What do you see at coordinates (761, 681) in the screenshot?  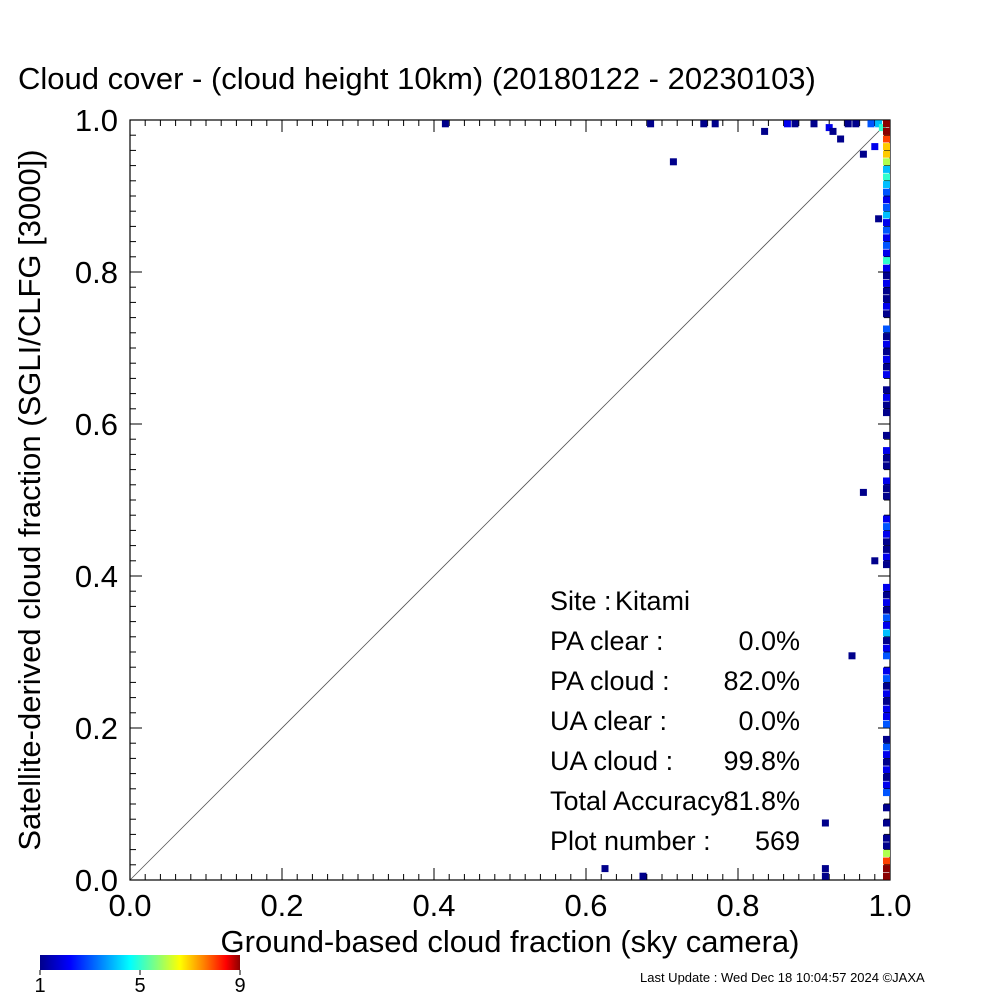 I see `stat-value: 82.0%` at bounding box center [761, 681].